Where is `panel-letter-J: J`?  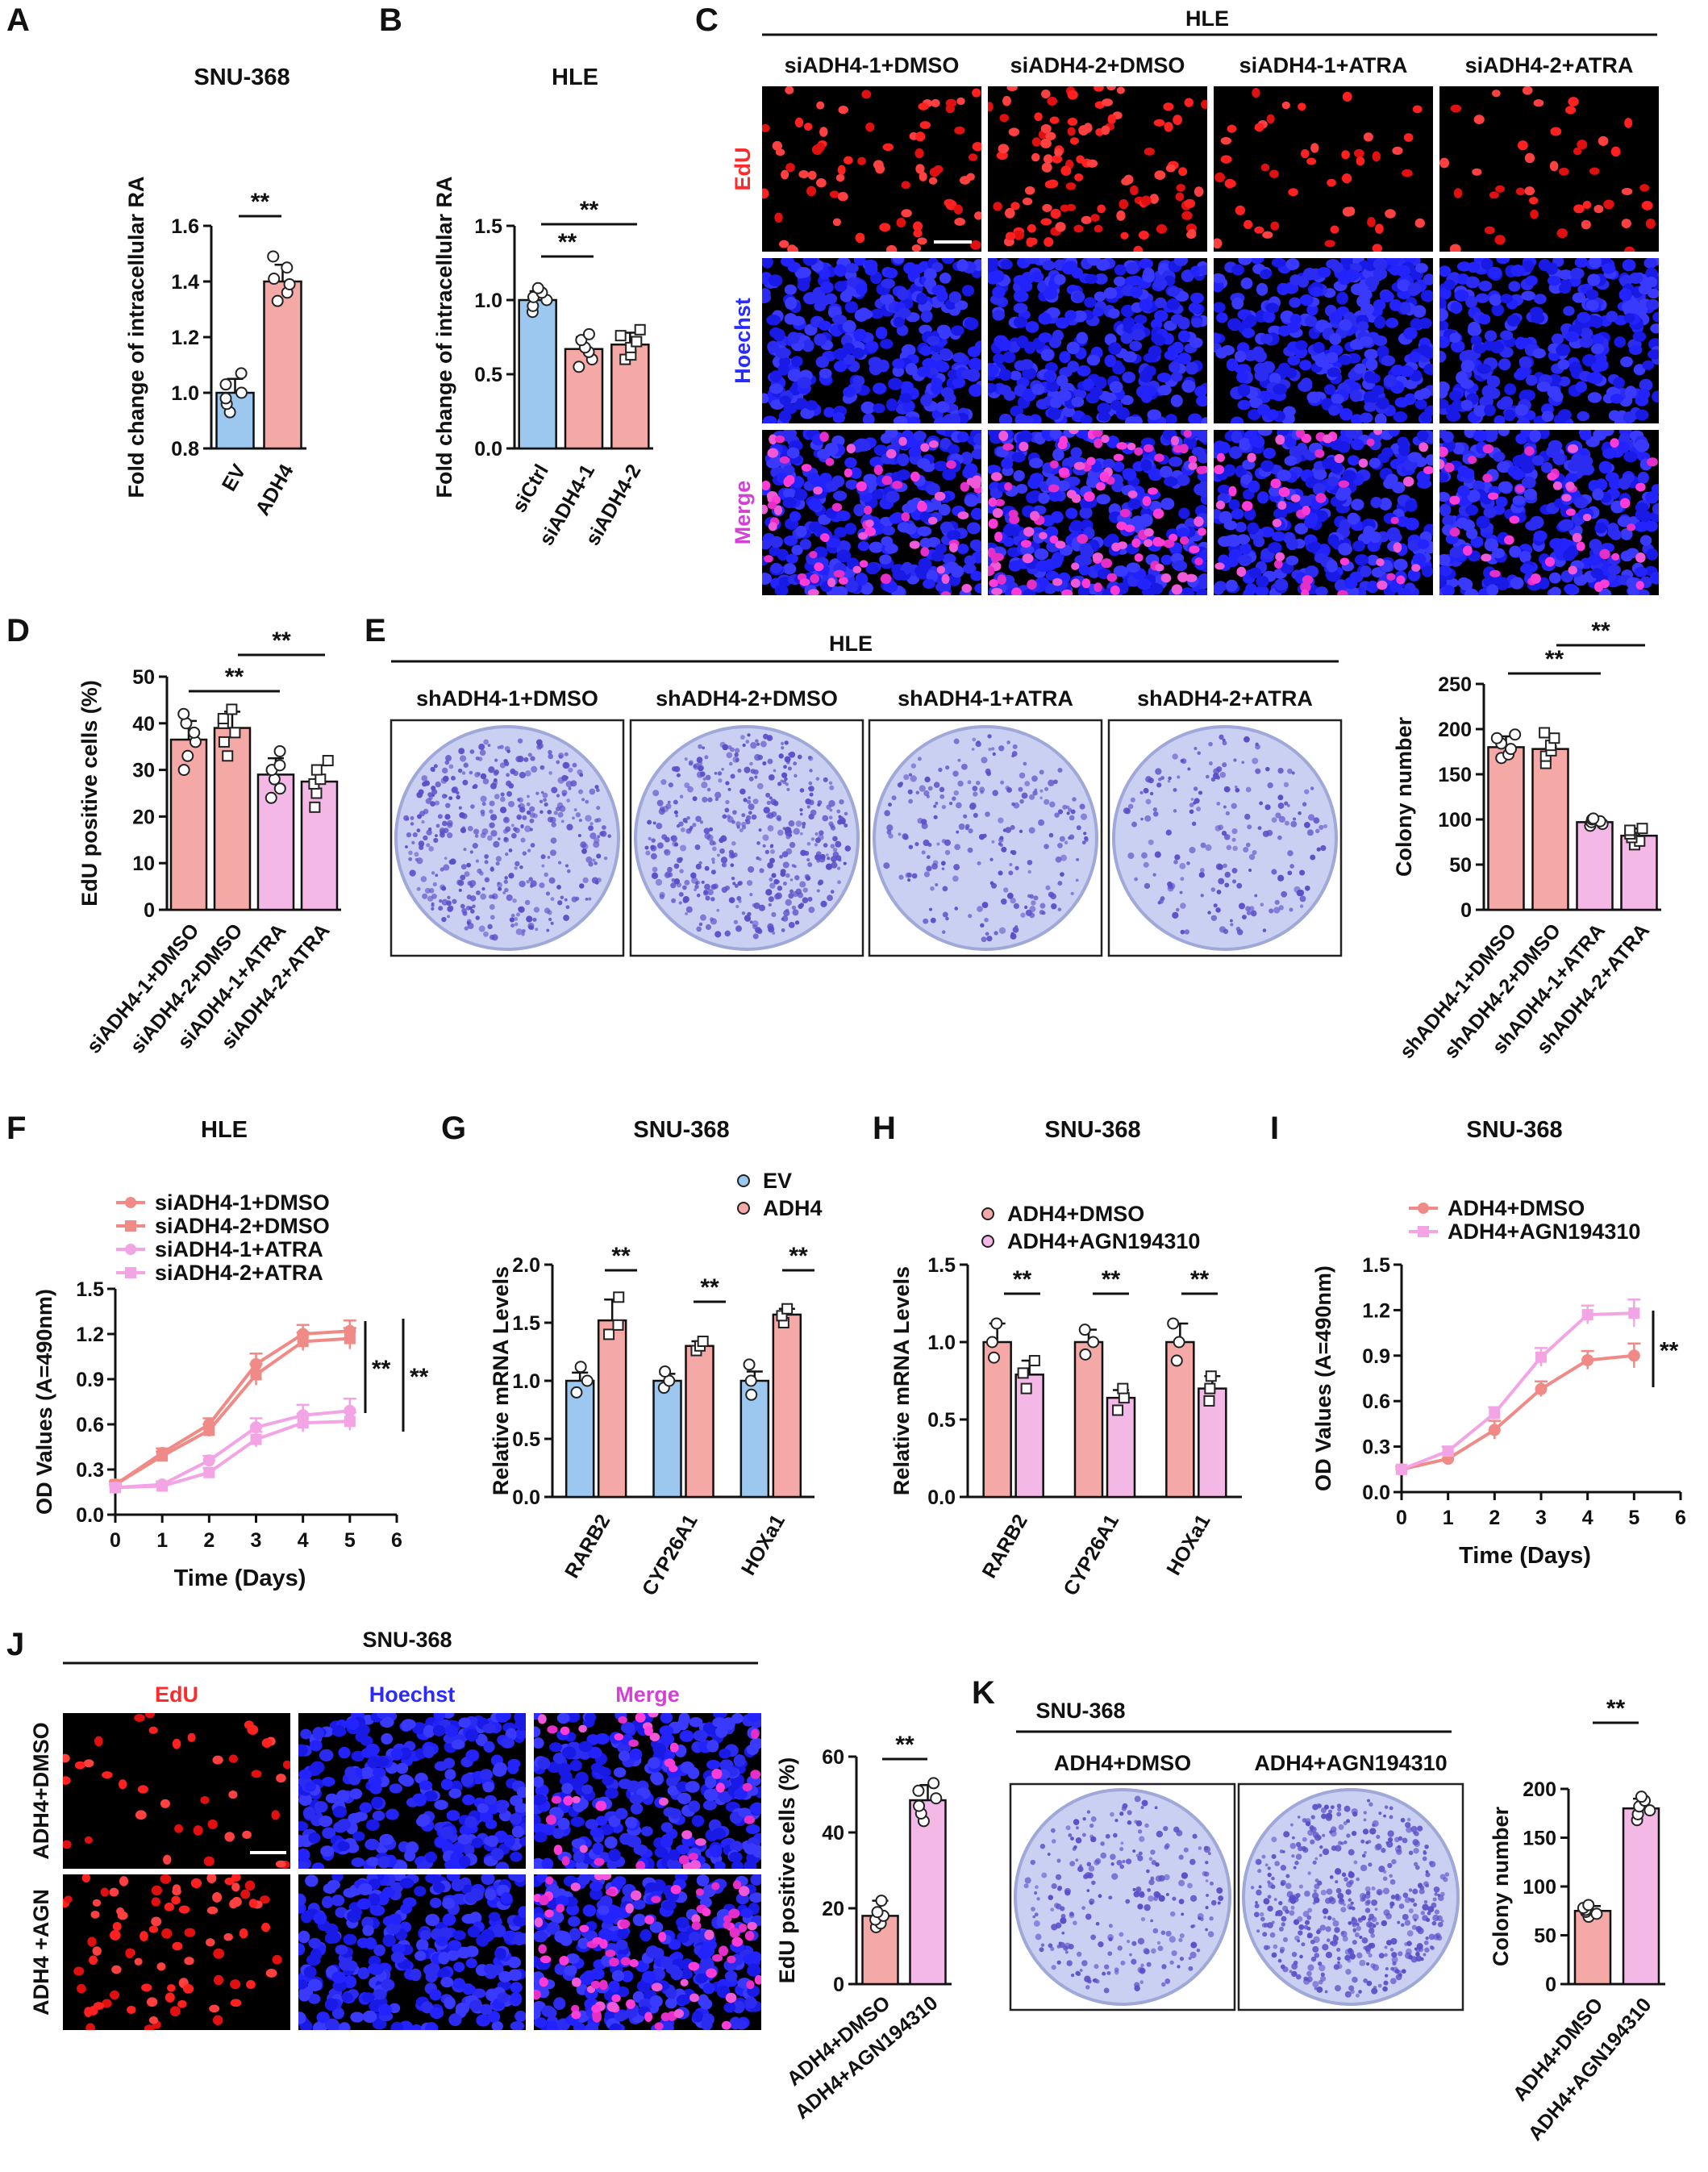 panel-letter-J: J is located at coordinates (15, 1644).